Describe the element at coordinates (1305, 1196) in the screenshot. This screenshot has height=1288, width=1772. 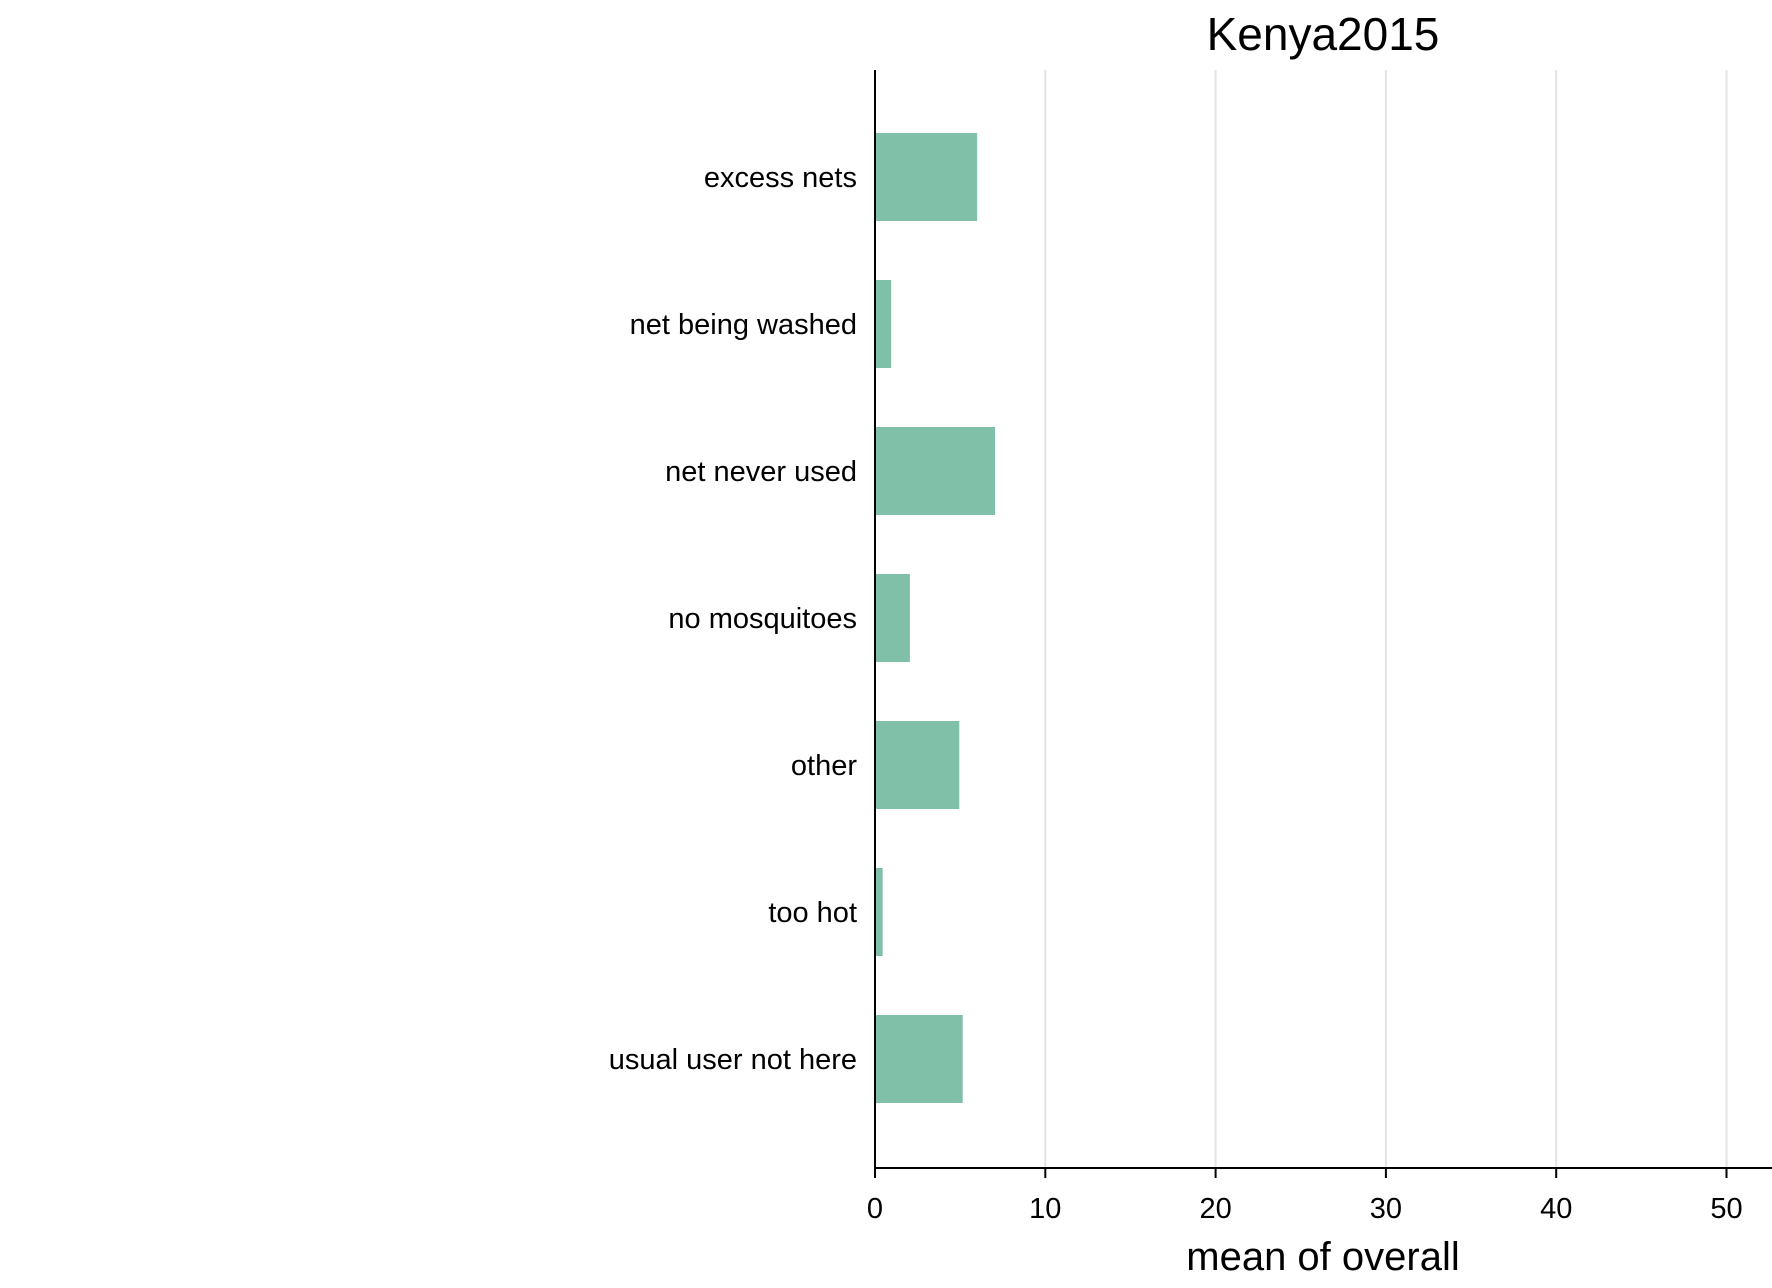
I see `x-axis-ticks: 0 10 20 30 40 50` at that location.